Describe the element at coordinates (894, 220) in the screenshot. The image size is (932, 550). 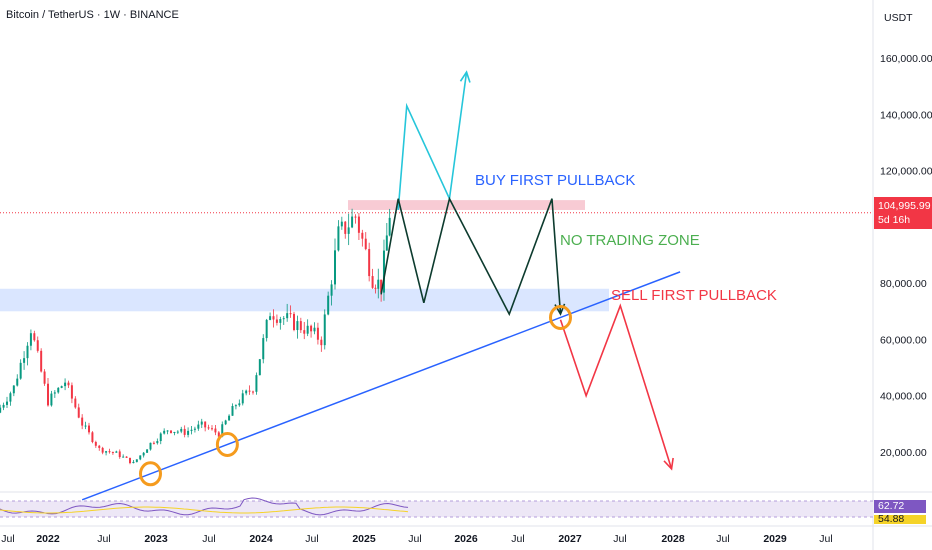
I see `bar-countdown: 5d 16h` at that location.